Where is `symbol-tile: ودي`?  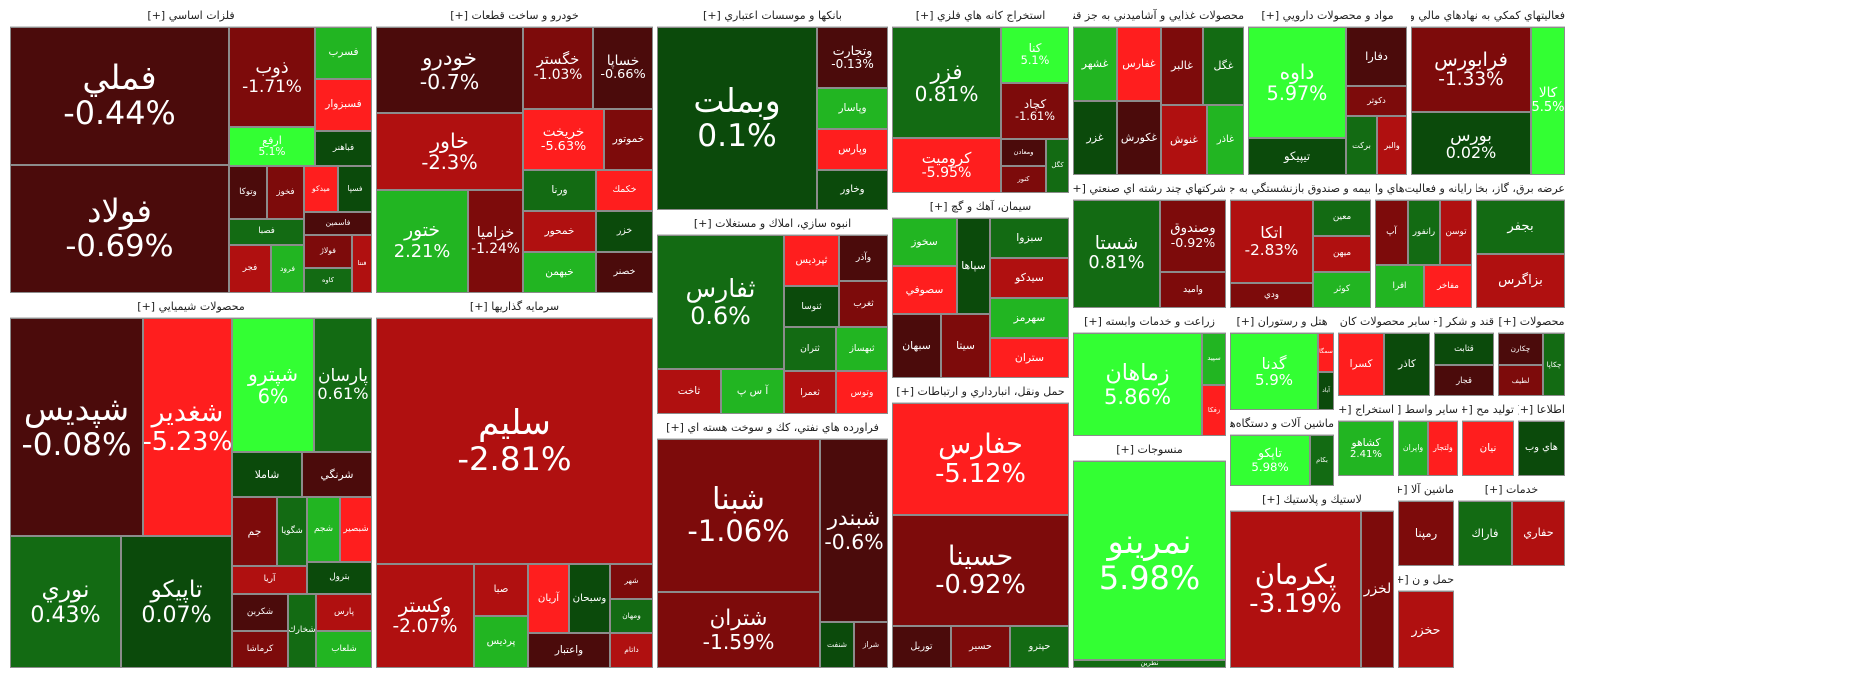
symbol-tile: ودي is located at coordinates (1271, 295).